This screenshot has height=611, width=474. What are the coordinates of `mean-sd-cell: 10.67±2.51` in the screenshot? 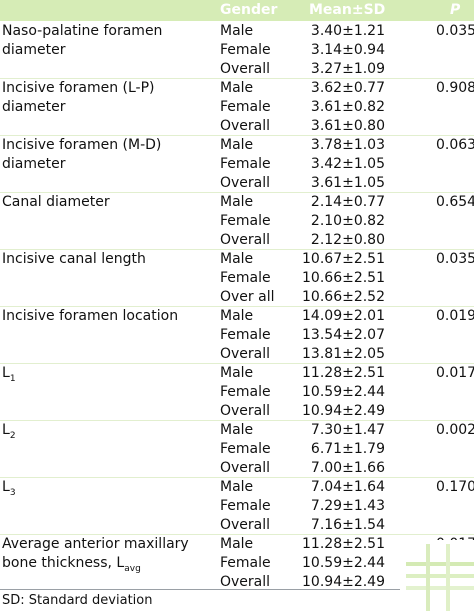 It's located at (343, 259).